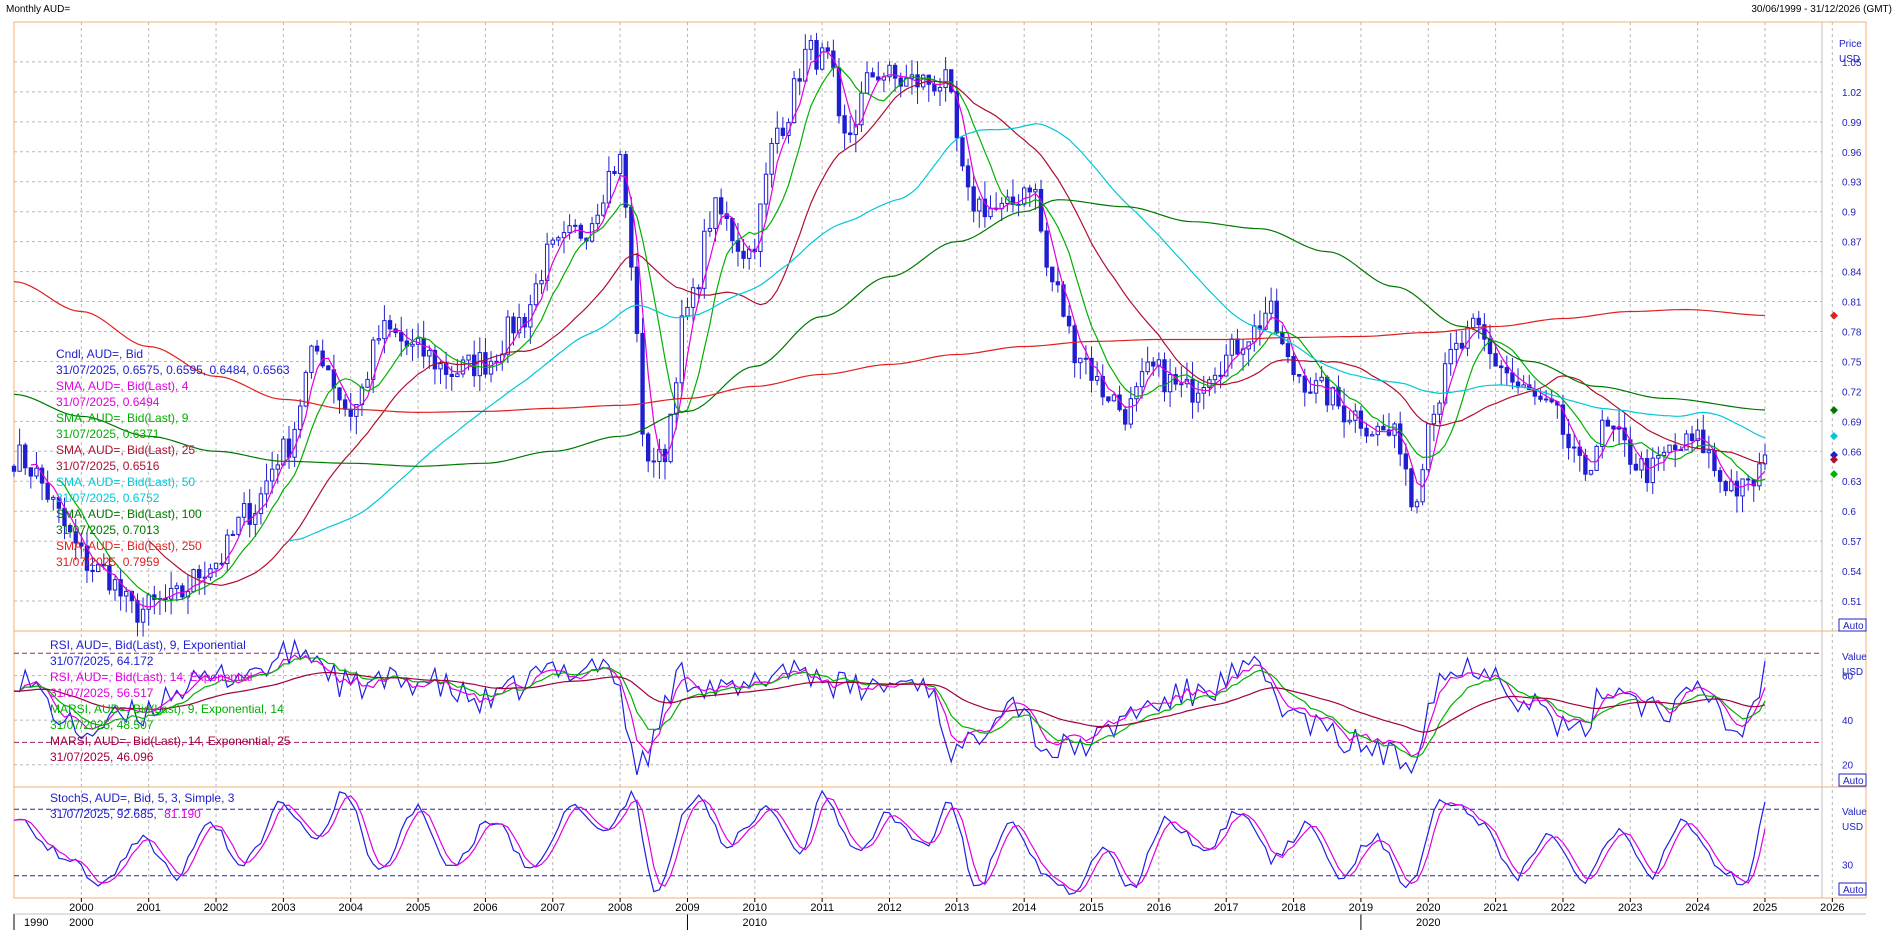 Image resolution: width=1898 pixels, height=932 pixels. I want to click on decade-label: 1990, so click(36, 923).